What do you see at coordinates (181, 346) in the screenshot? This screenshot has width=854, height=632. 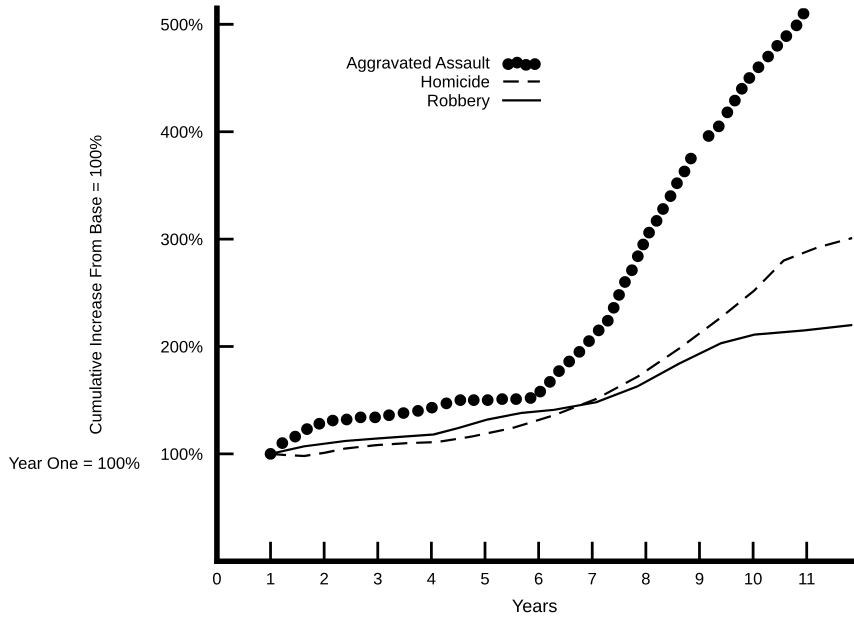 I see `y-tick-label: 200%` at bounding box center [181, 346].